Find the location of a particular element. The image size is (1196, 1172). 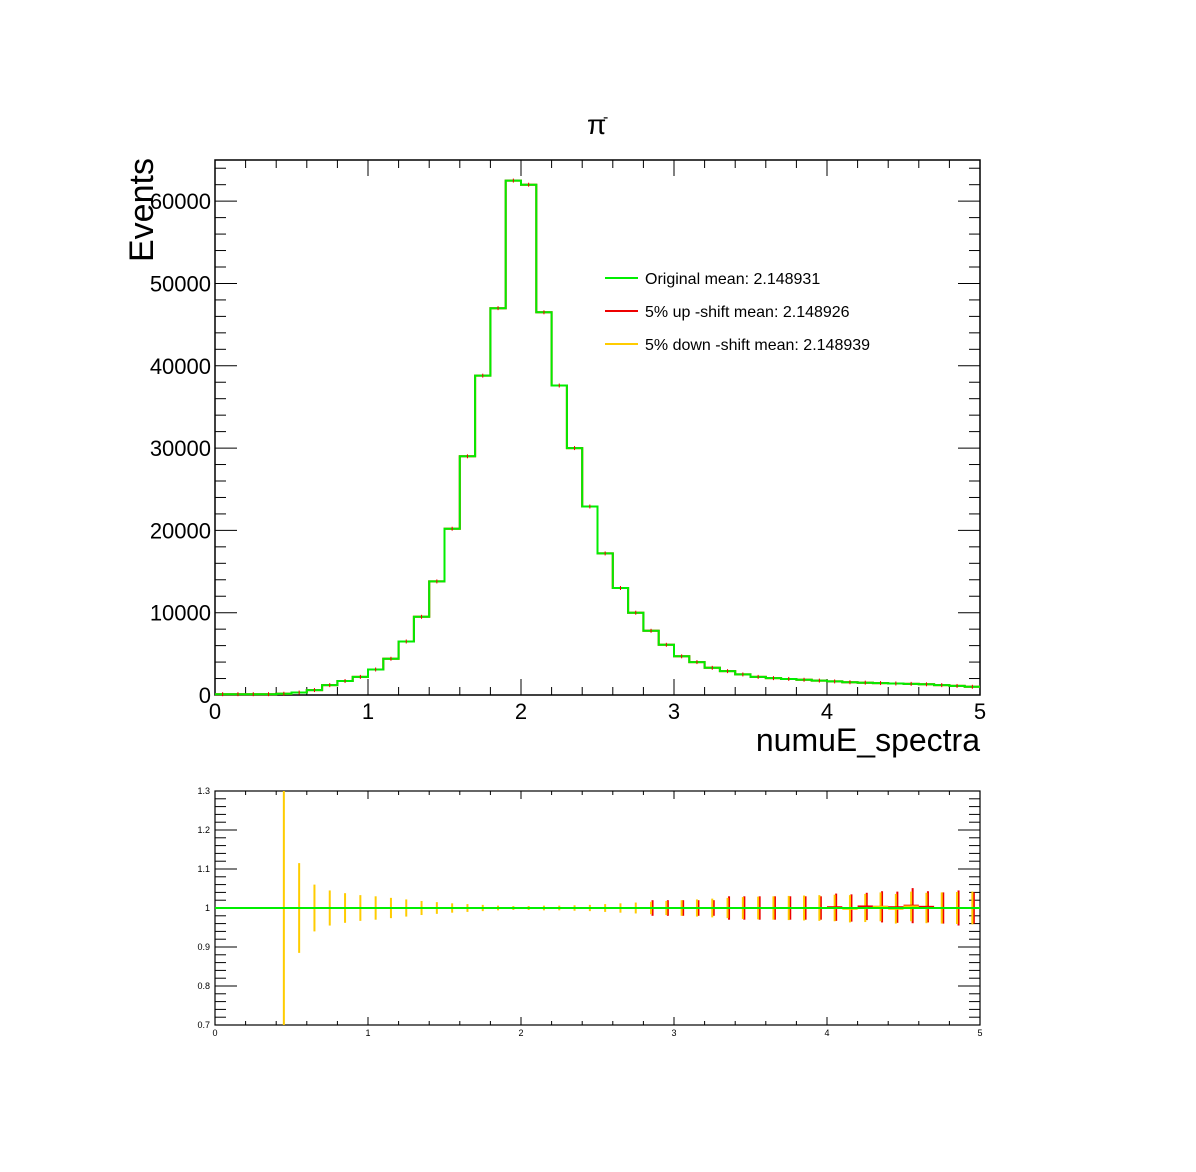

ratio-x-axis: 0 1 2 3 4 5 is located at coordinates (597, 914).